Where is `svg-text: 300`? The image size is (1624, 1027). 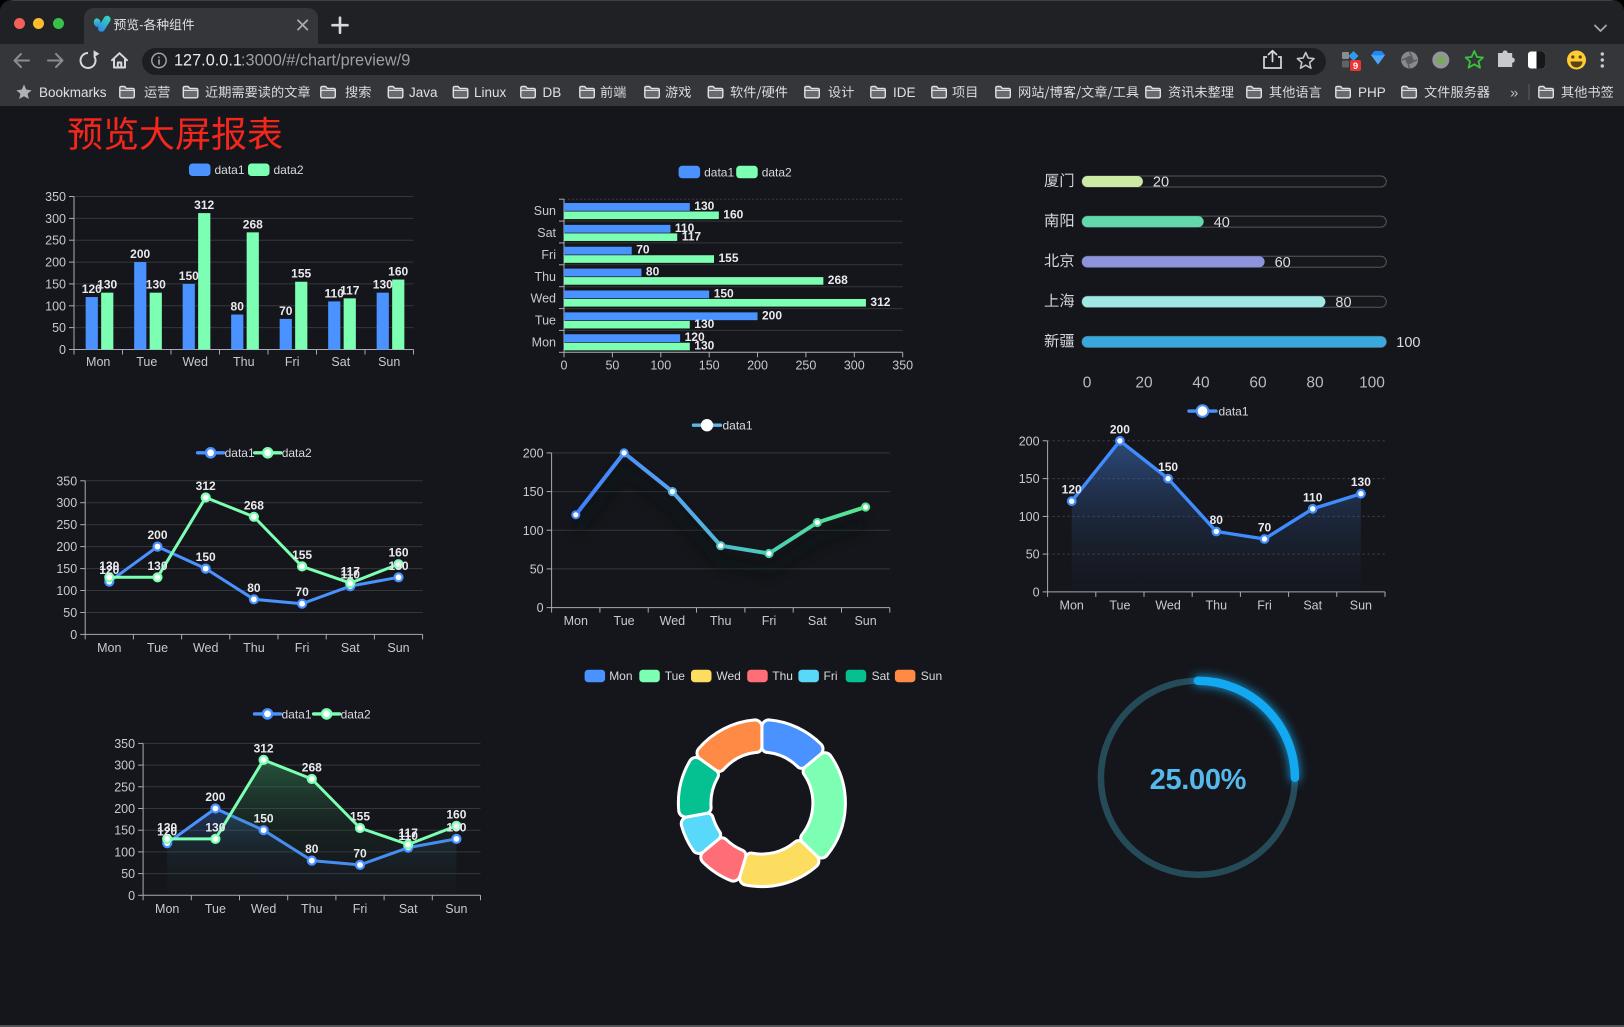 svg-text: 300 is located at coordinates (124, 766).